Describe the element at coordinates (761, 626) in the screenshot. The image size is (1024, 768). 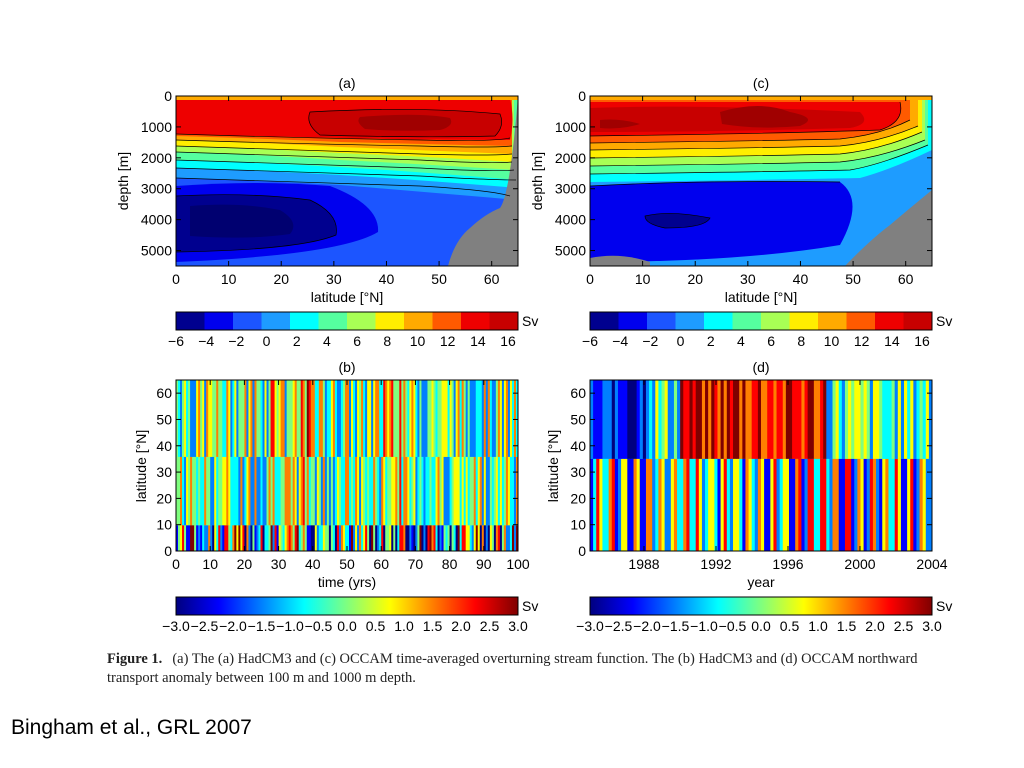
I see `colorbar-tick-label: 0.0` at that location.